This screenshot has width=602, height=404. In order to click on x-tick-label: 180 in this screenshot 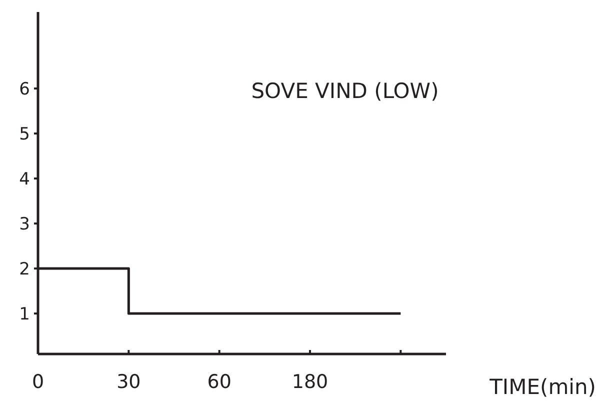, I will do `click(310, 382)`.